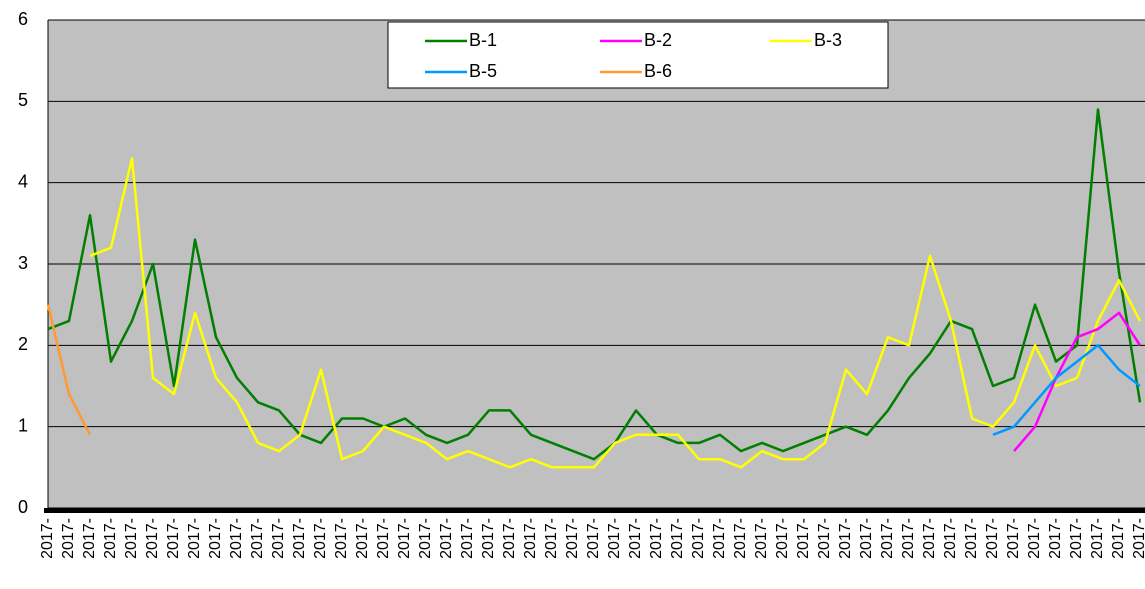  Describe the element at coordinates (638, 55) in the screenshot. I see `legend` at that location.